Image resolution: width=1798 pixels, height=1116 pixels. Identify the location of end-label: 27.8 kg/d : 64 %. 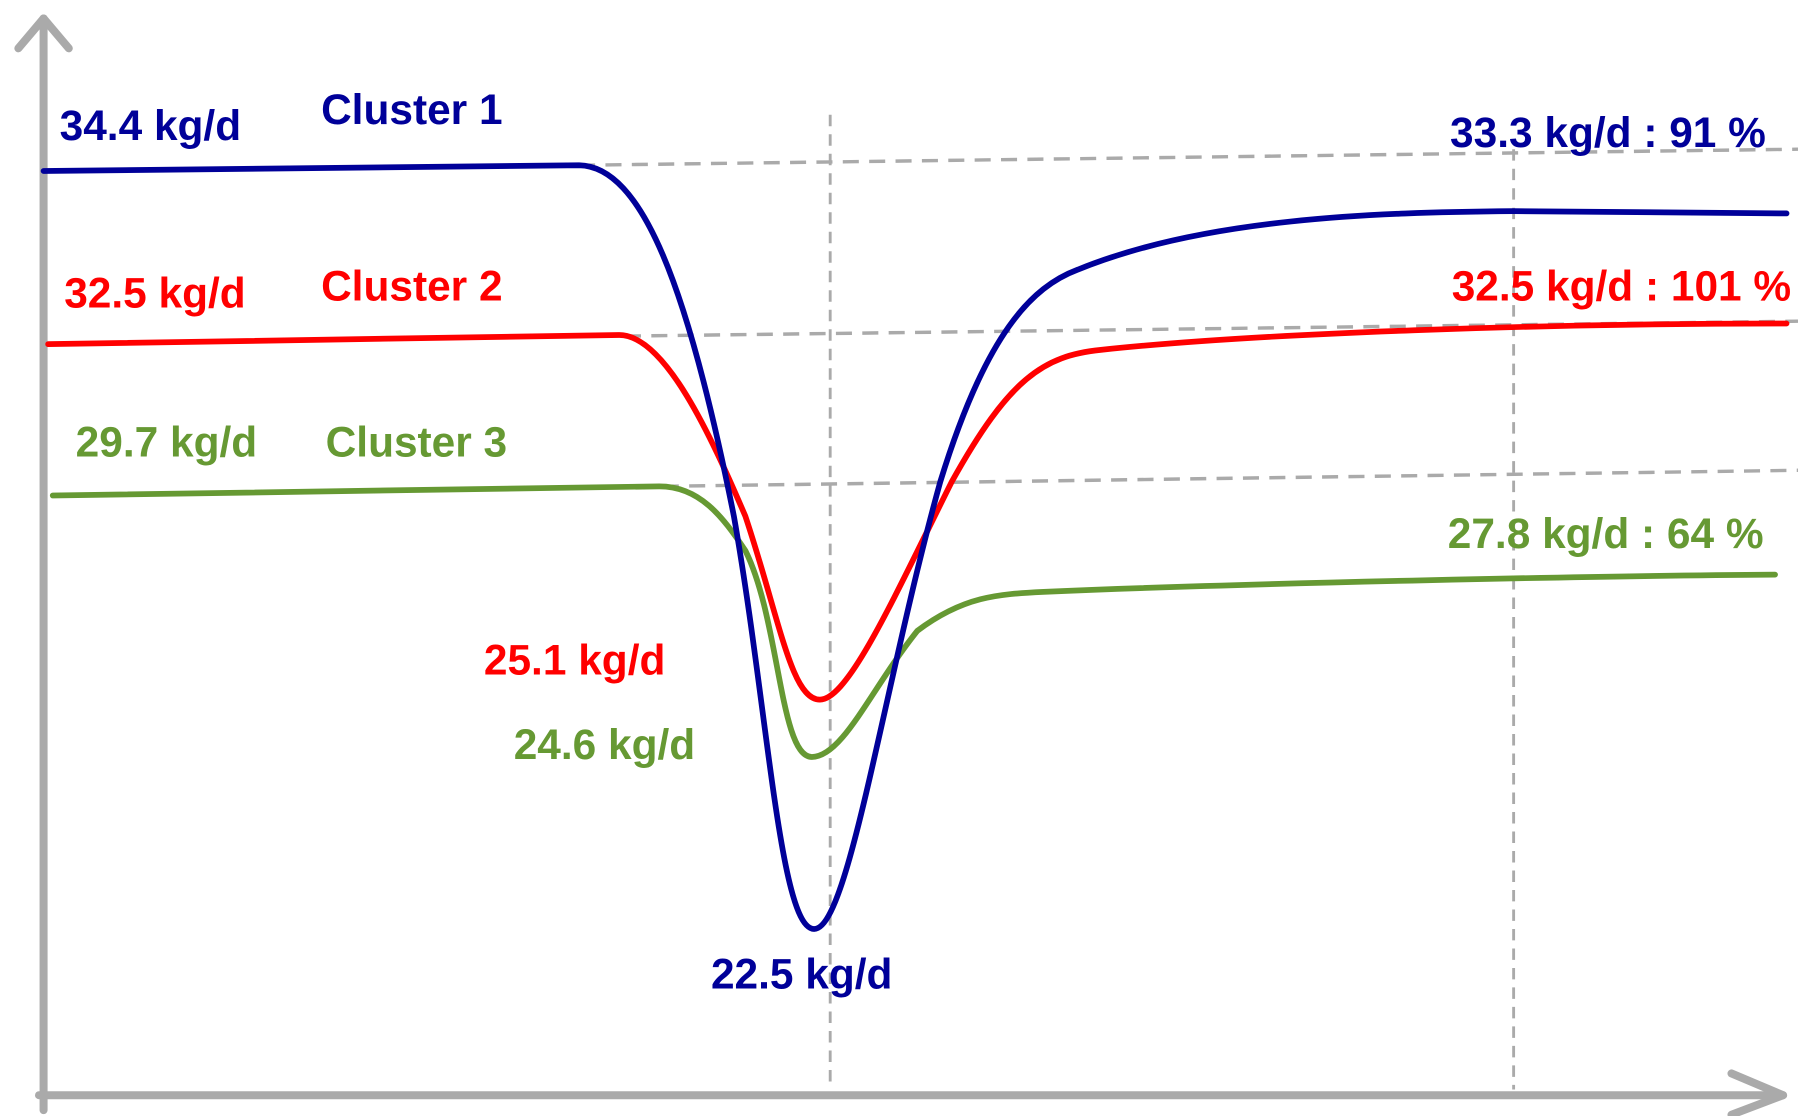
(1606, 533).